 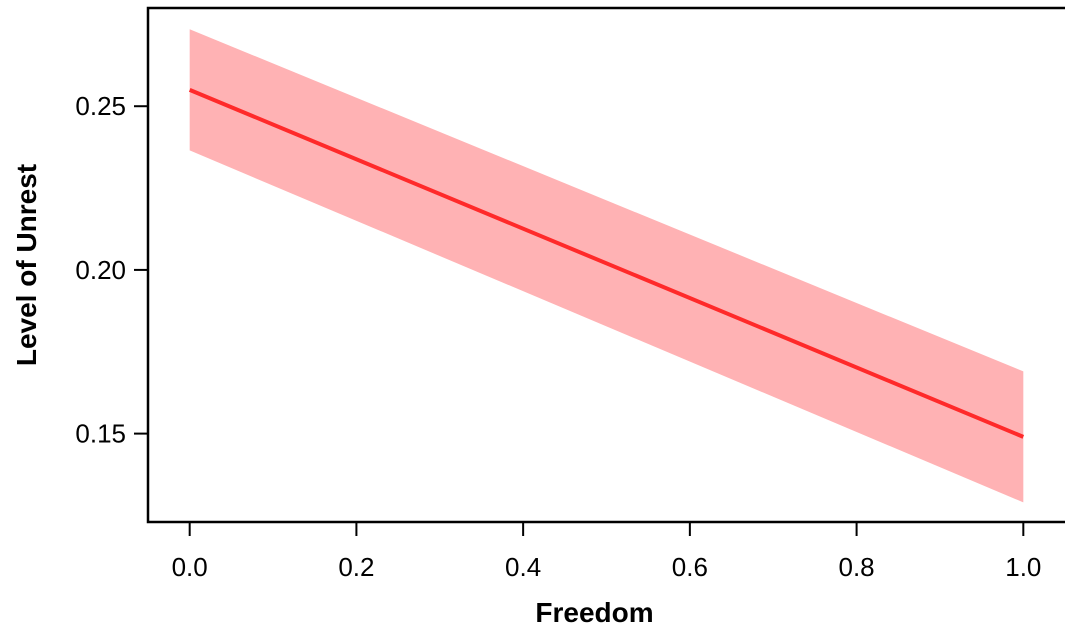 I want to click on x-tick-label: 0.4, so click(x=523, y=567).